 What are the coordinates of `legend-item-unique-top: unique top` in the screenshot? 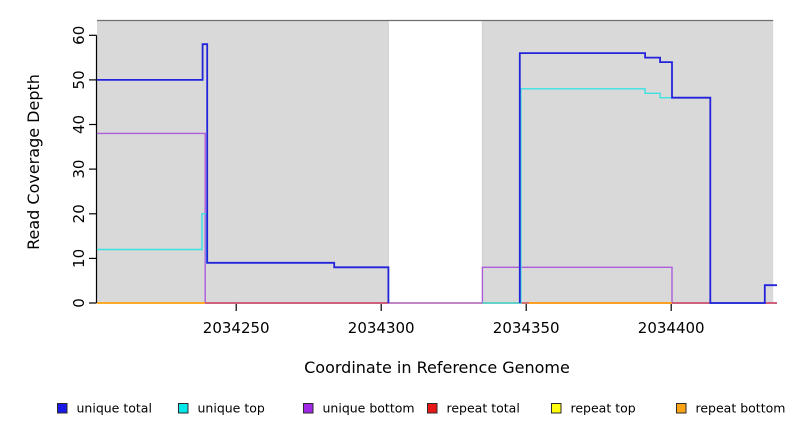 It's located at (221, 408).